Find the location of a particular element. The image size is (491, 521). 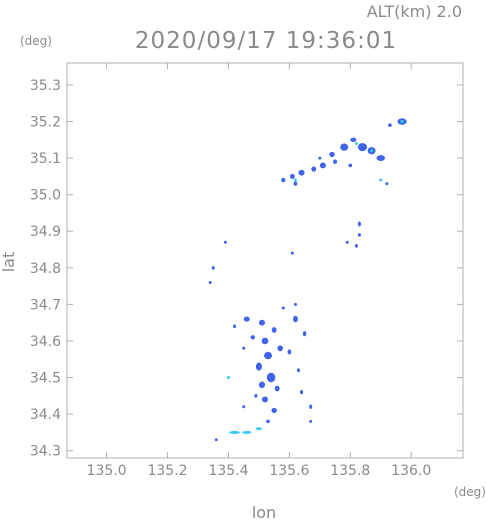

y-axis-title: lat is located at coordinates (9, 262).